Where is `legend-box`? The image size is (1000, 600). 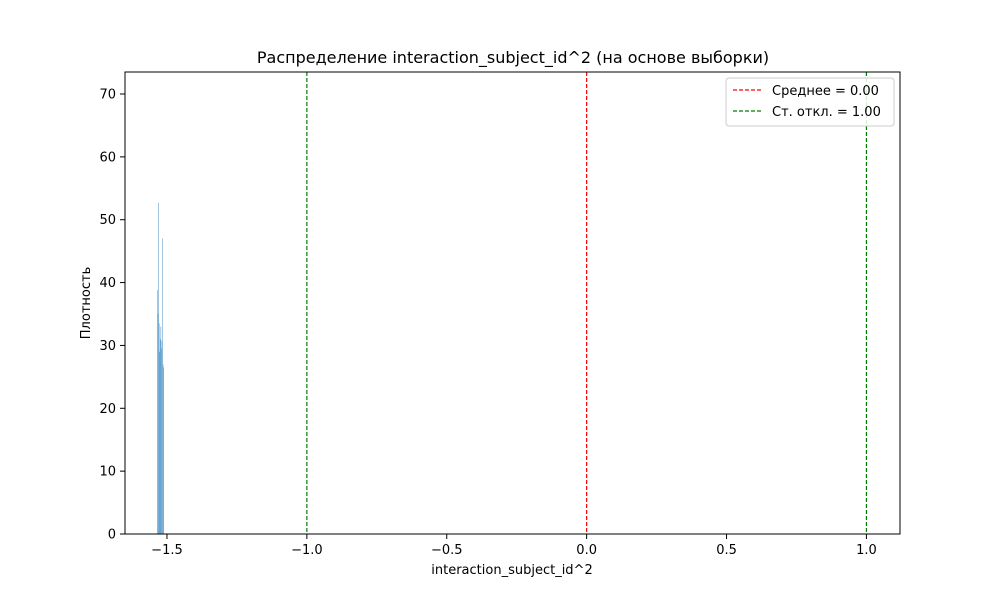
legend-box is located at coordinates (810, 102).